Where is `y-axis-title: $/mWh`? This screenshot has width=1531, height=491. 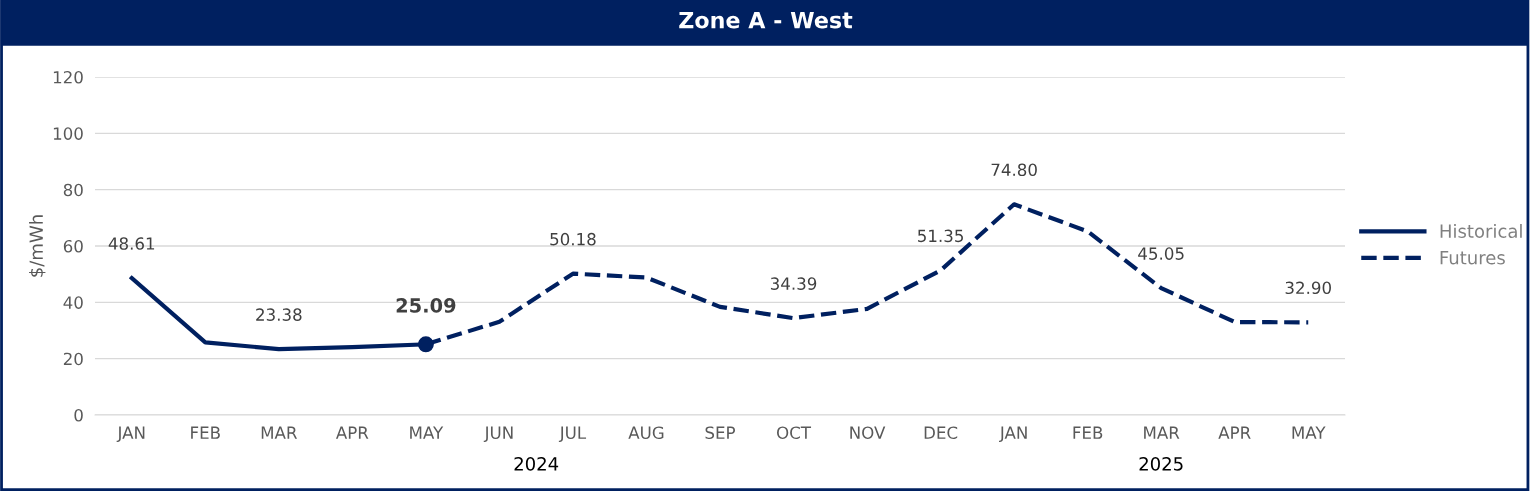
y-axis-title: $/mWh is located at coordinates (37, 246).